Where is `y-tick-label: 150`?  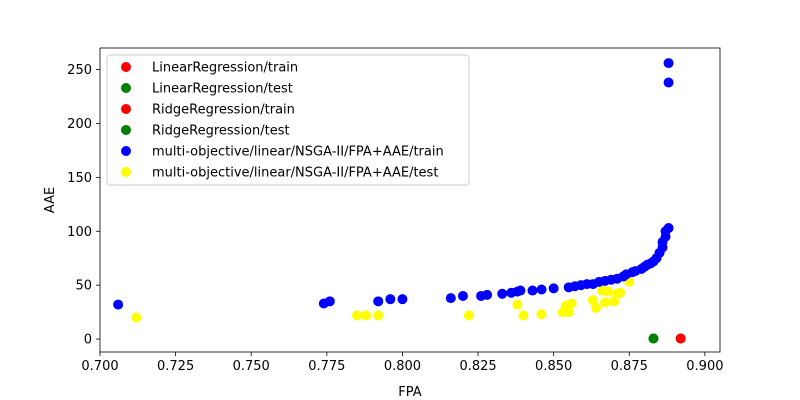
y-tick-label: 150 is located at coordinates (79, 178).